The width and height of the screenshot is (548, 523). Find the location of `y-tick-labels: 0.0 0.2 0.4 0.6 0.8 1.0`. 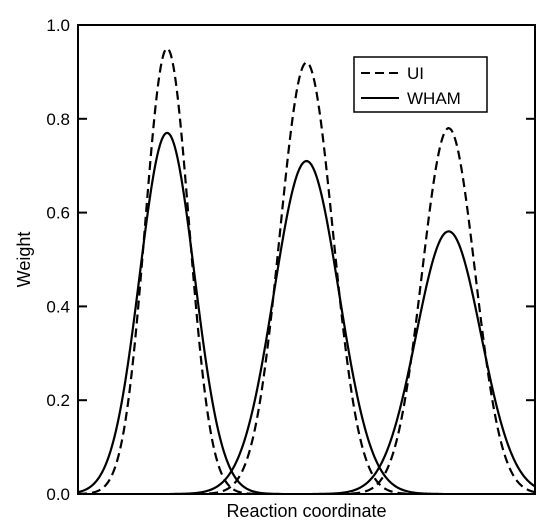

y-tick-labels: 0.0 0.2 0.4 0.6 0.8 1.0 is located at coordinates (58, 260).